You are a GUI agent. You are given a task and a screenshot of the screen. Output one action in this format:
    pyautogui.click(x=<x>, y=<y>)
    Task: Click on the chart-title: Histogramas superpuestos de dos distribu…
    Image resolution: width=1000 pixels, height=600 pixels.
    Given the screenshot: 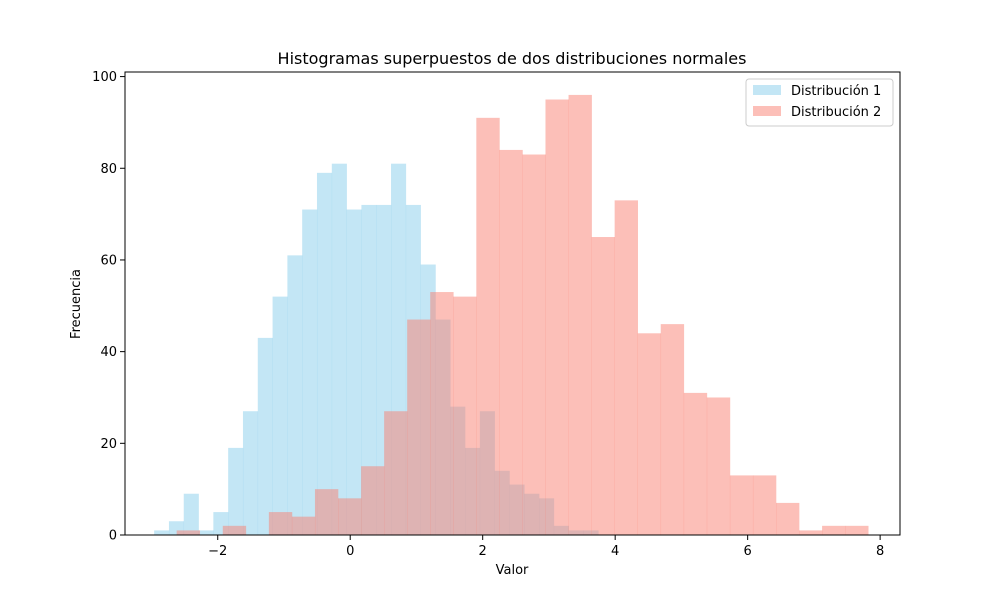 What is the action you would take?
    pyautogui.click(x=512, y=58)
    